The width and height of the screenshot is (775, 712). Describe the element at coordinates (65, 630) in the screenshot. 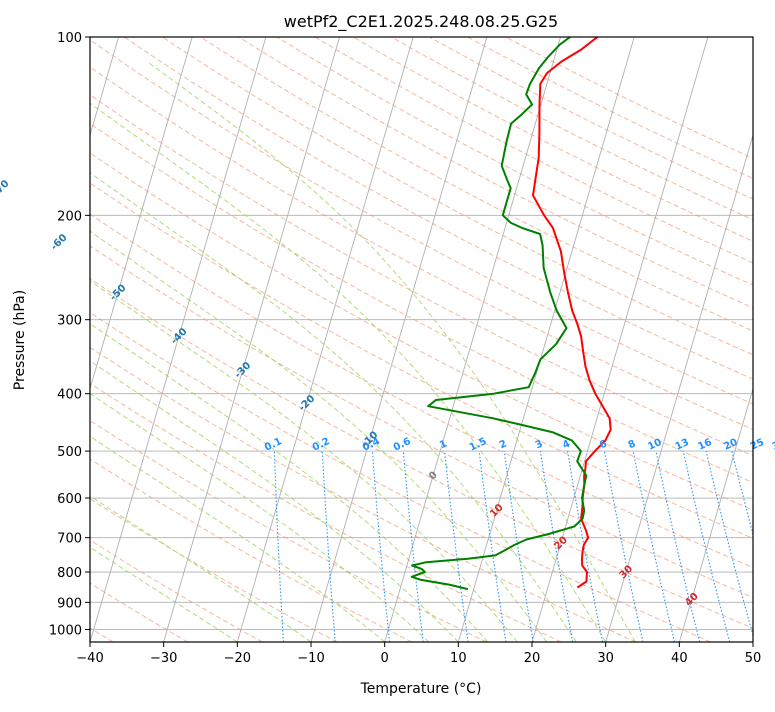

I see `y-tick-label: 1000` at that location.